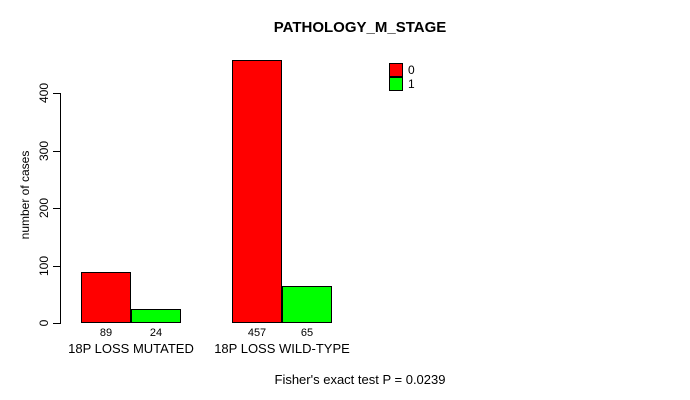  I want to click on y-axis-tick-label: 100, so click(44, 265).